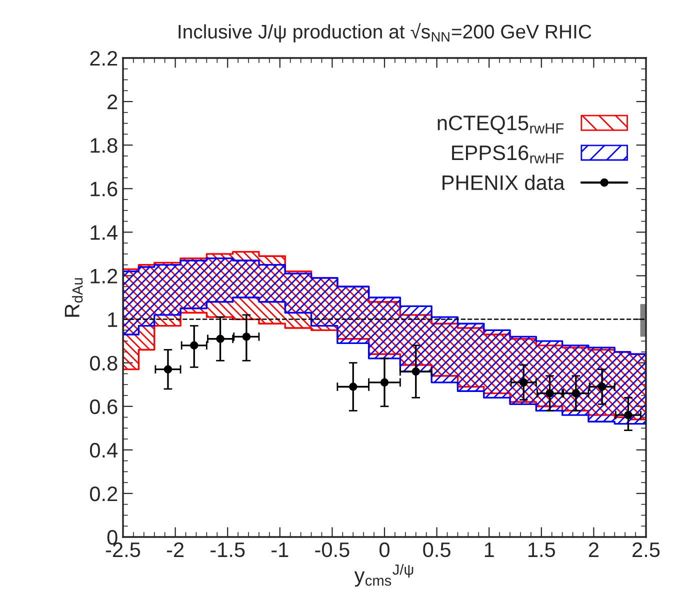 This screenshot has width=684, height=614. Describe the element at coordinates (104, 450) in the screenshot. I see `y-tick-label: 0.4` at that location.